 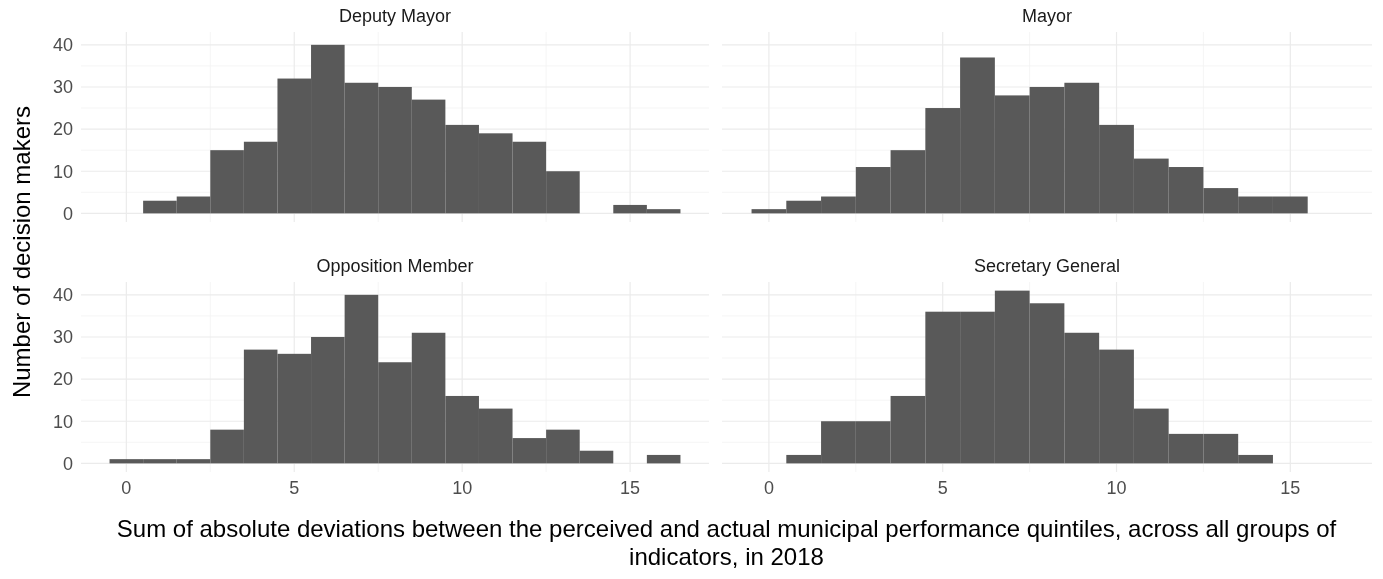 I want to click on chart-title: Mayor, so click(x=1047, y=16).